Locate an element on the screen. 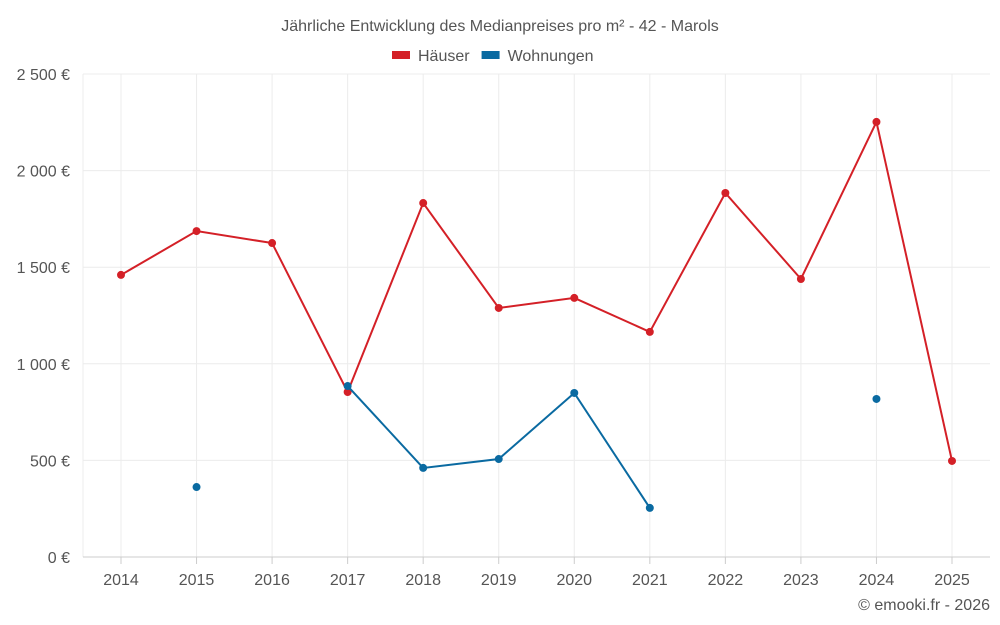  x-tick-label: 2017 is located at coordinates (348, 580).